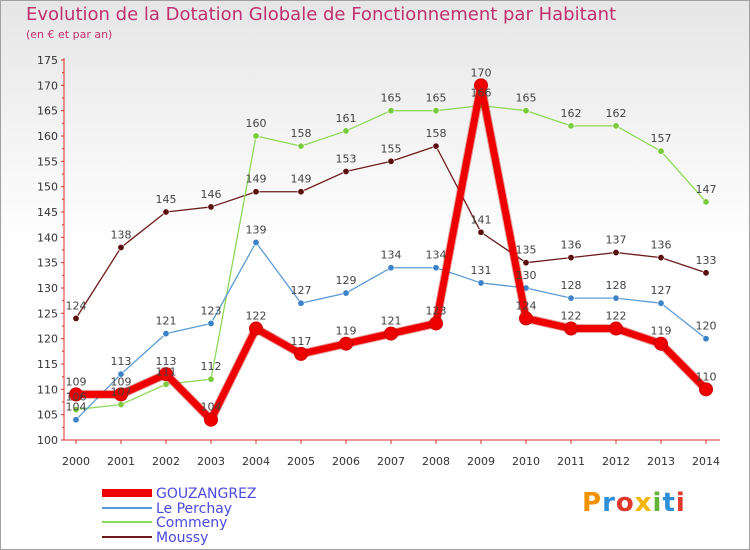  What do you see at coordinates (616, 240) in the screenshot?
I see `data-label-moussy: 137` at bounding box center [616, 240].